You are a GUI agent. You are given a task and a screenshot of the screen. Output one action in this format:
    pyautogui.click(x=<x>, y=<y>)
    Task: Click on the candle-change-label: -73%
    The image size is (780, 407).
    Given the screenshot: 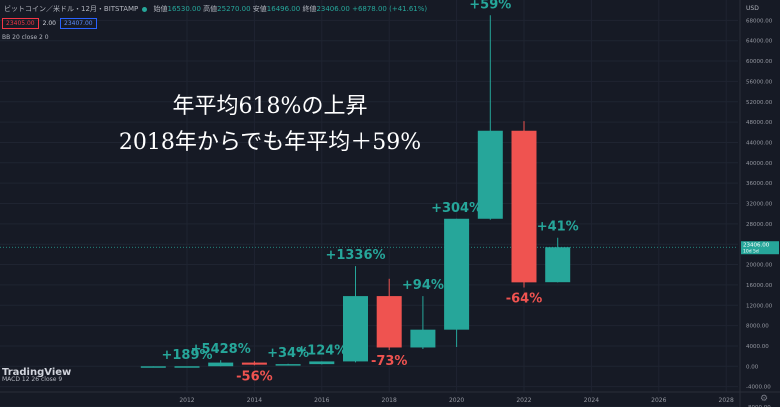 What is the action you would take?
    pyautogui.click(x=389, y=361)
    